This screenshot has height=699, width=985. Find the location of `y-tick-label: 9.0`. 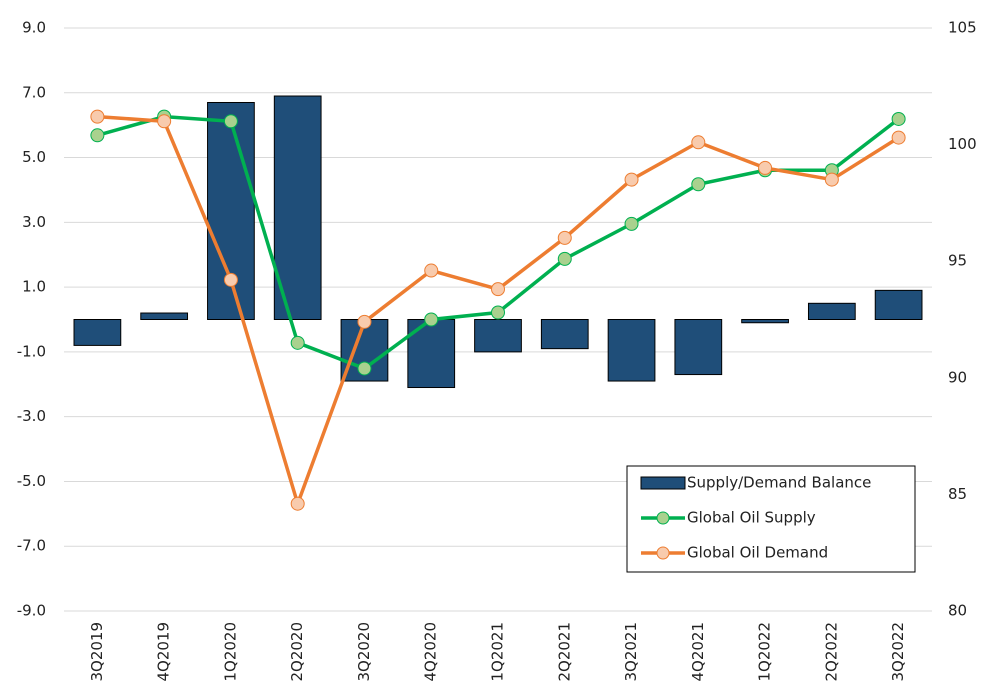

y-tick-label: 9.0 is located at coordinates (34, 28).